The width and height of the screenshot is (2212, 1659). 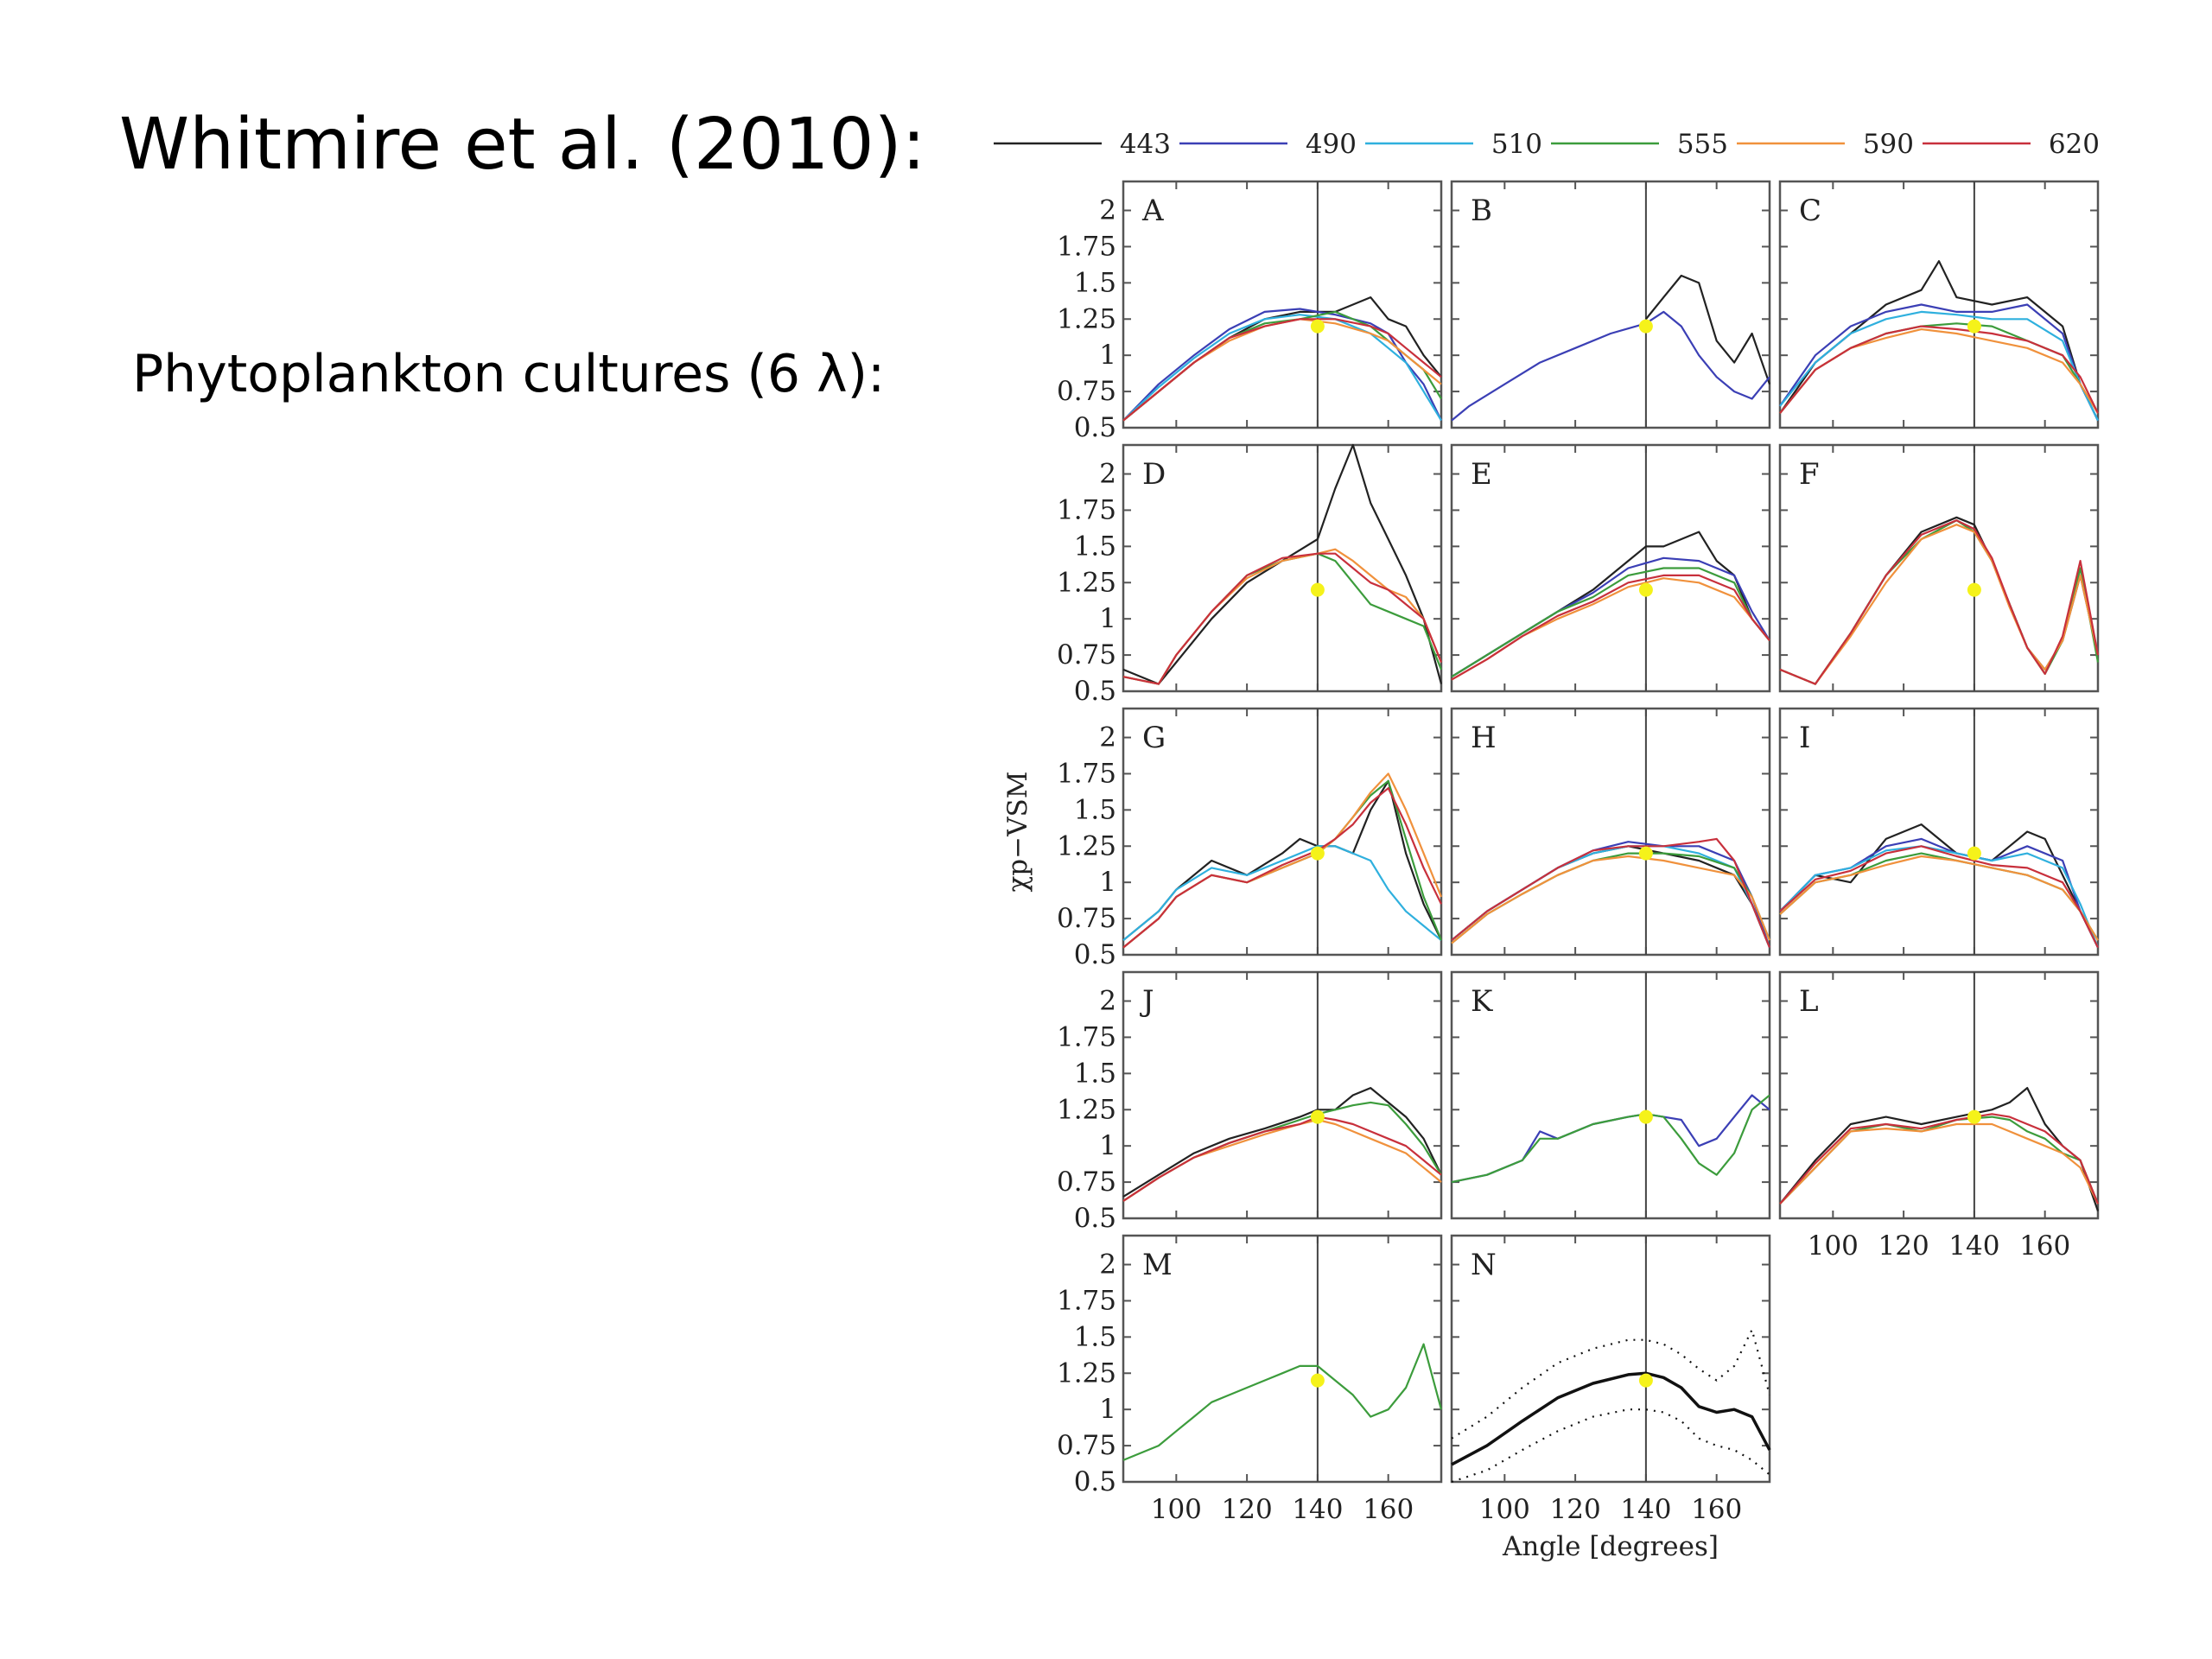 I want to click on panel-frame-F, so click(x=1939, y=568).